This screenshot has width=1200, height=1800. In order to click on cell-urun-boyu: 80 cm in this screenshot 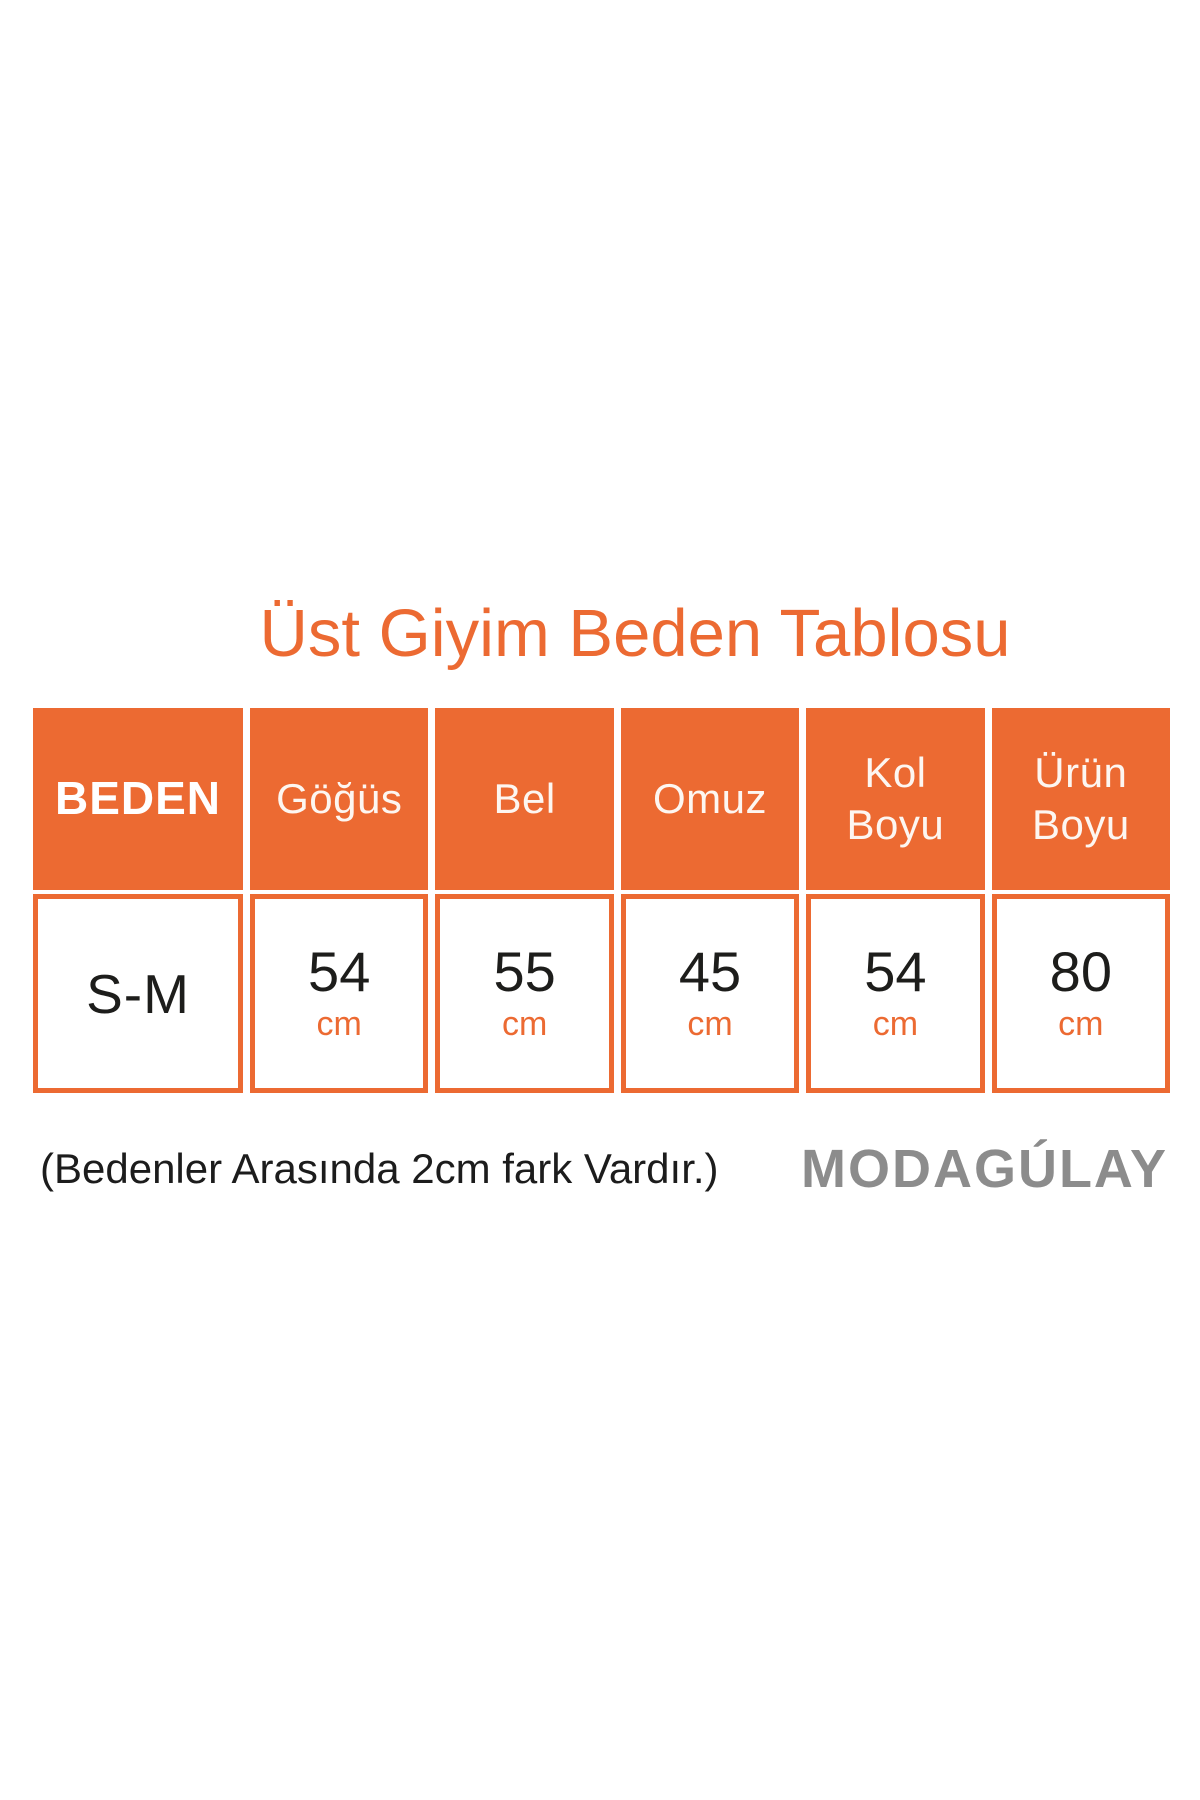, I will do `click(1081, 993)`.